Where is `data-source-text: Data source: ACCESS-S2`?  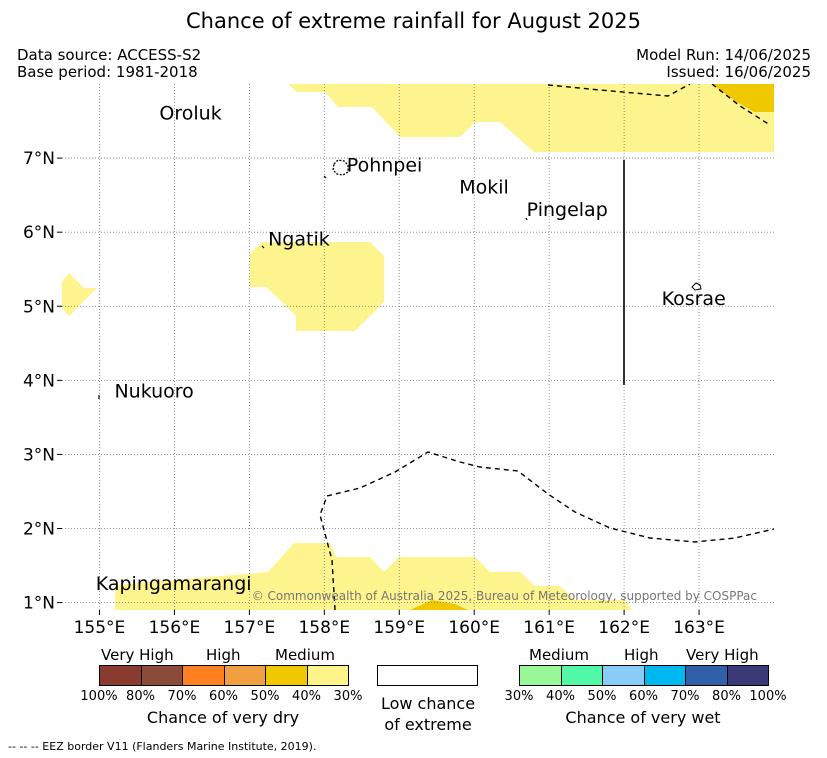
data-source-text: Data source: ACCESS-S2 is located at coordinates (109, 55).